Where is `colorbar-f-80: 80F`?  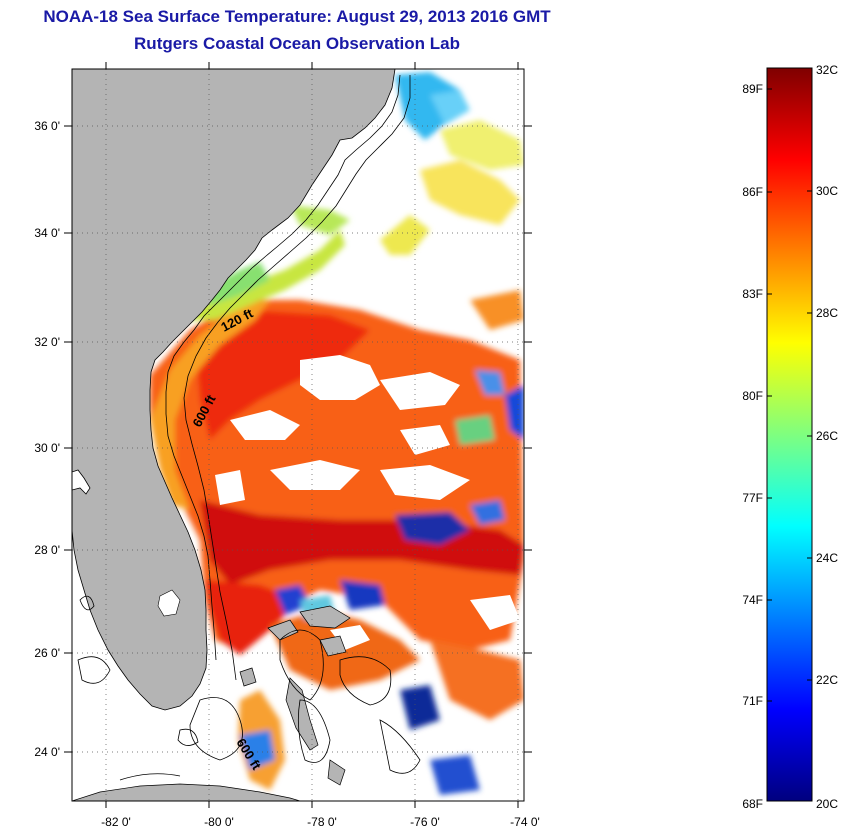 colorbar-f-80: 80F is located at coordinates (752, 396).